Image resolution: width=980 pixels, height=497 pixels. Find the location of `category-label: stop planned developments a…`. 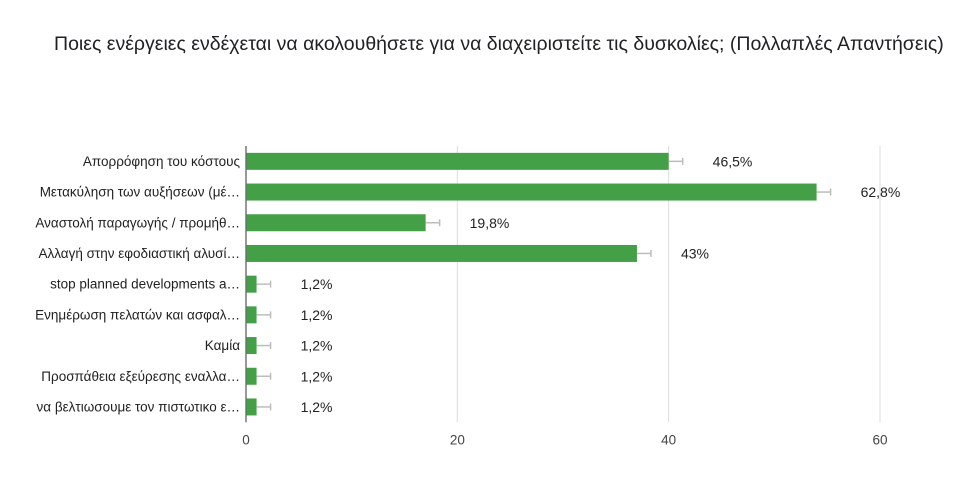

category-label: stop planned developments a… is located at coordinates (145, 284).